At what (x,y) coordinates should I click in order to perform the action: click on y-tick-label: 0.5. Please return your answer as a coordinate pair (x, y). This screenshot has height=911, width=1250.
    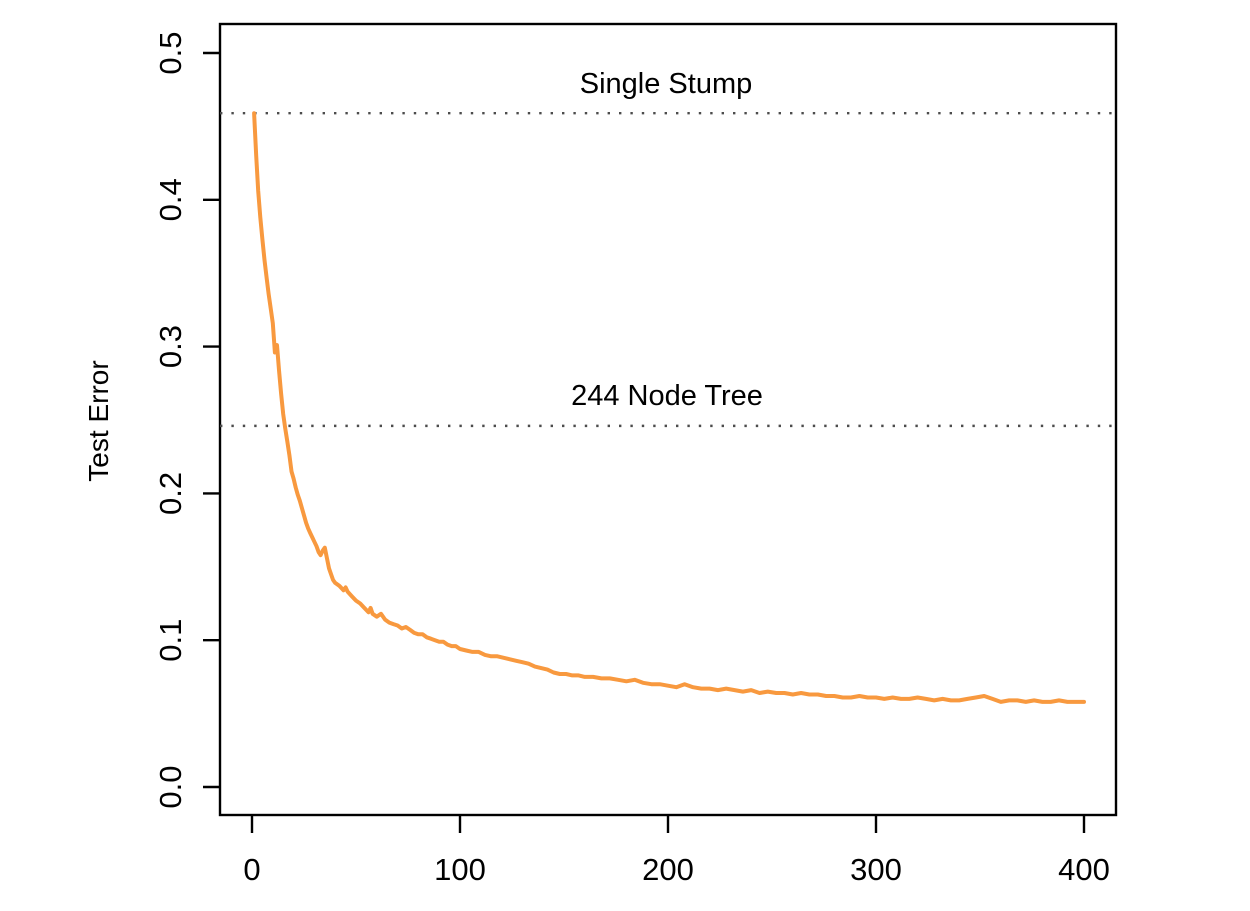
    Looking at the image, I should click on (170, 52).